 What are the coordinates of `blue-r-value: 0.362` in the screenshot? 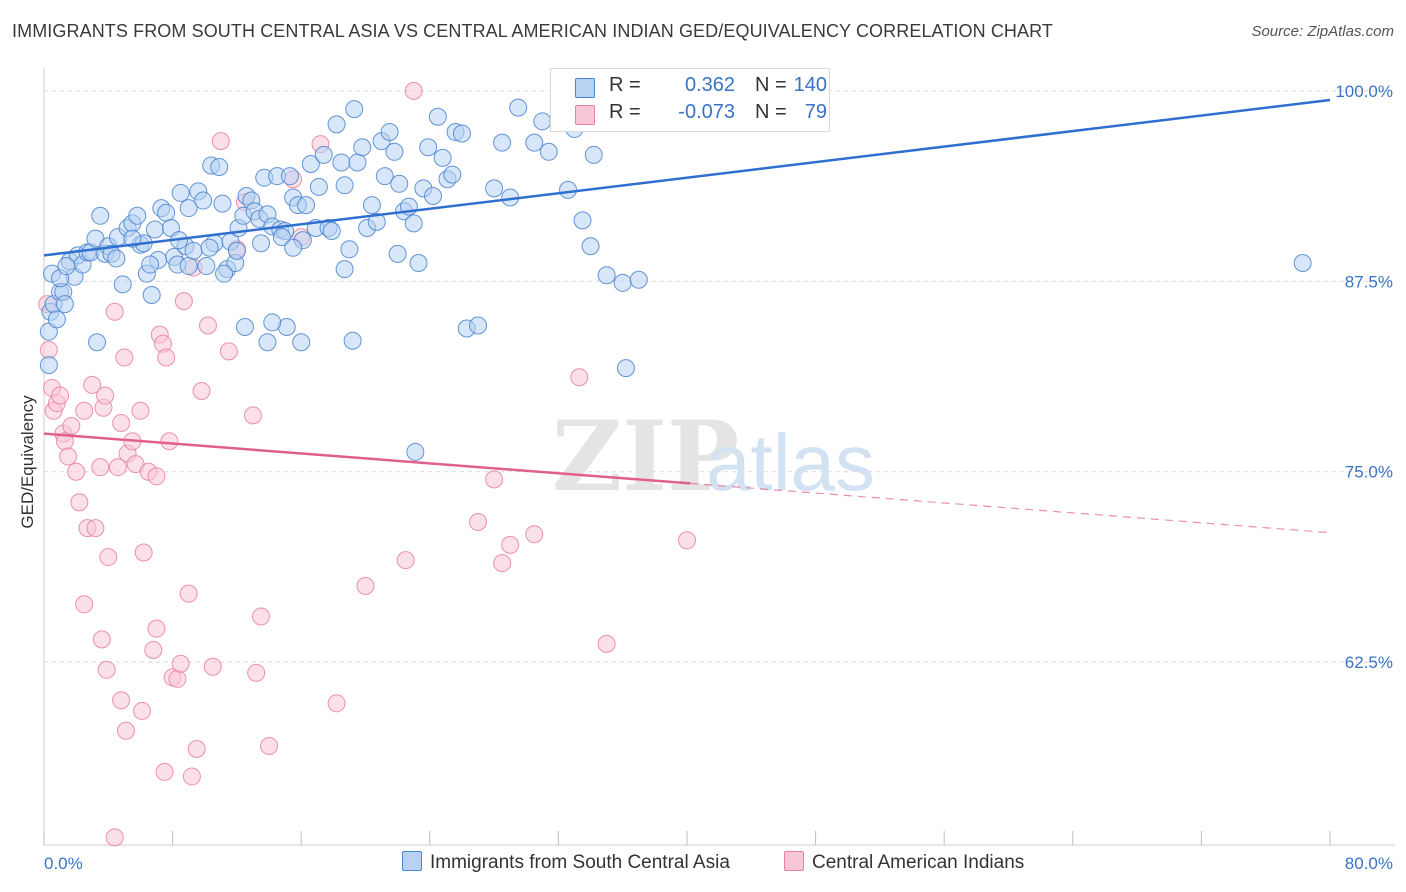 It's located at (709, 85).